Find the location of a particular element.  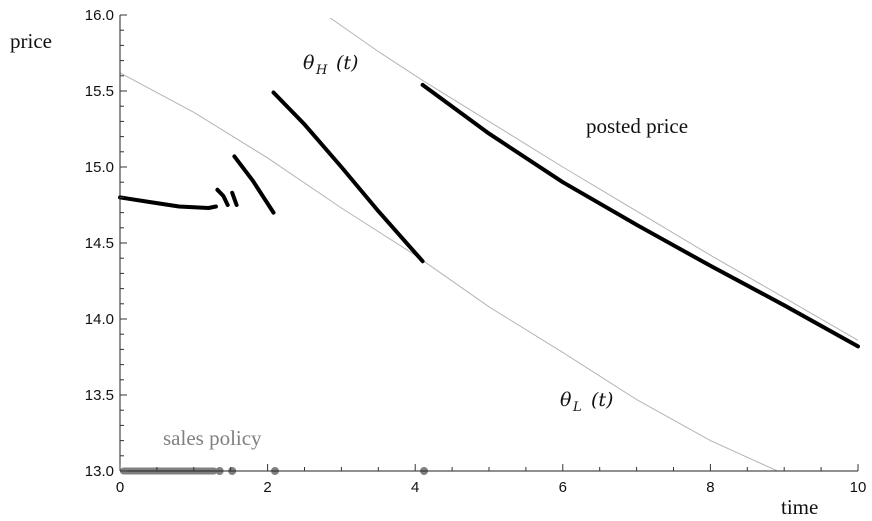

theta-h-label: θ H (t) is located at coordinates (330, 65).